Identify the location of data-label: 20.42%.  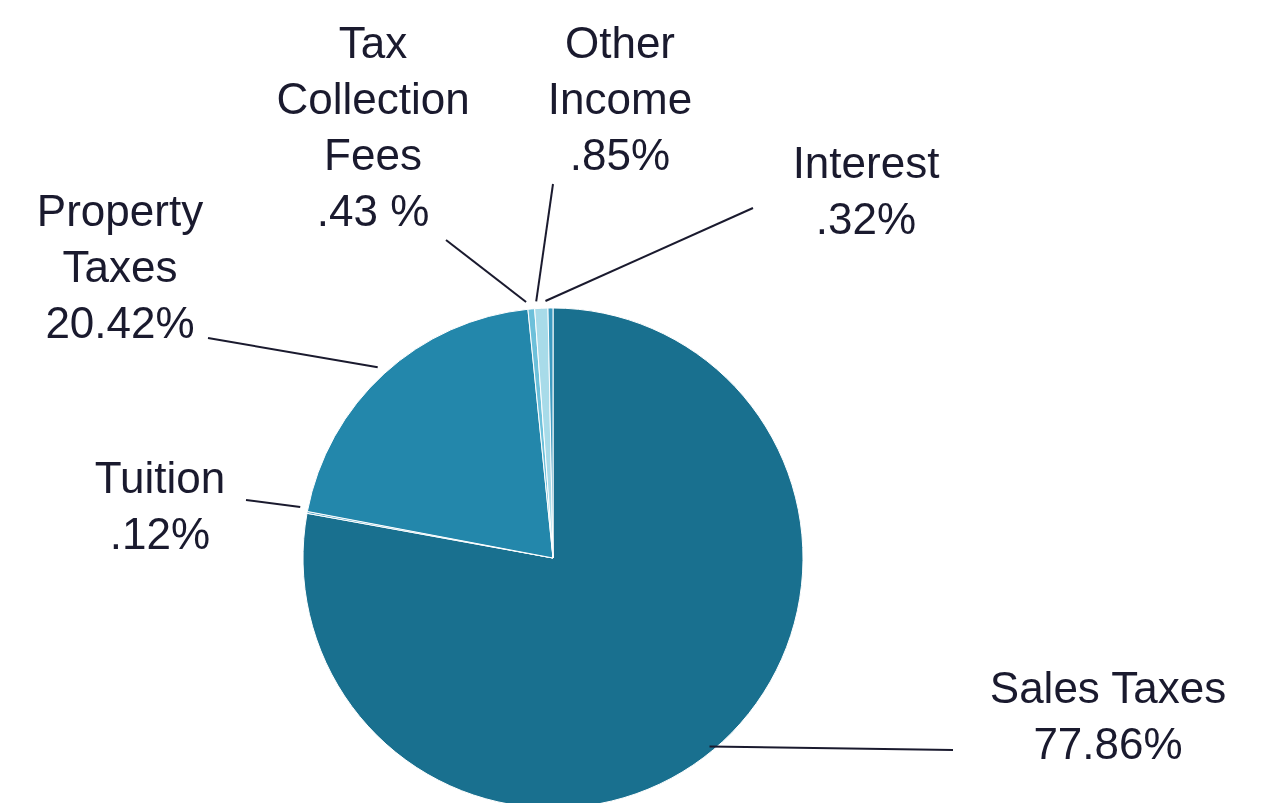
(120, 322).